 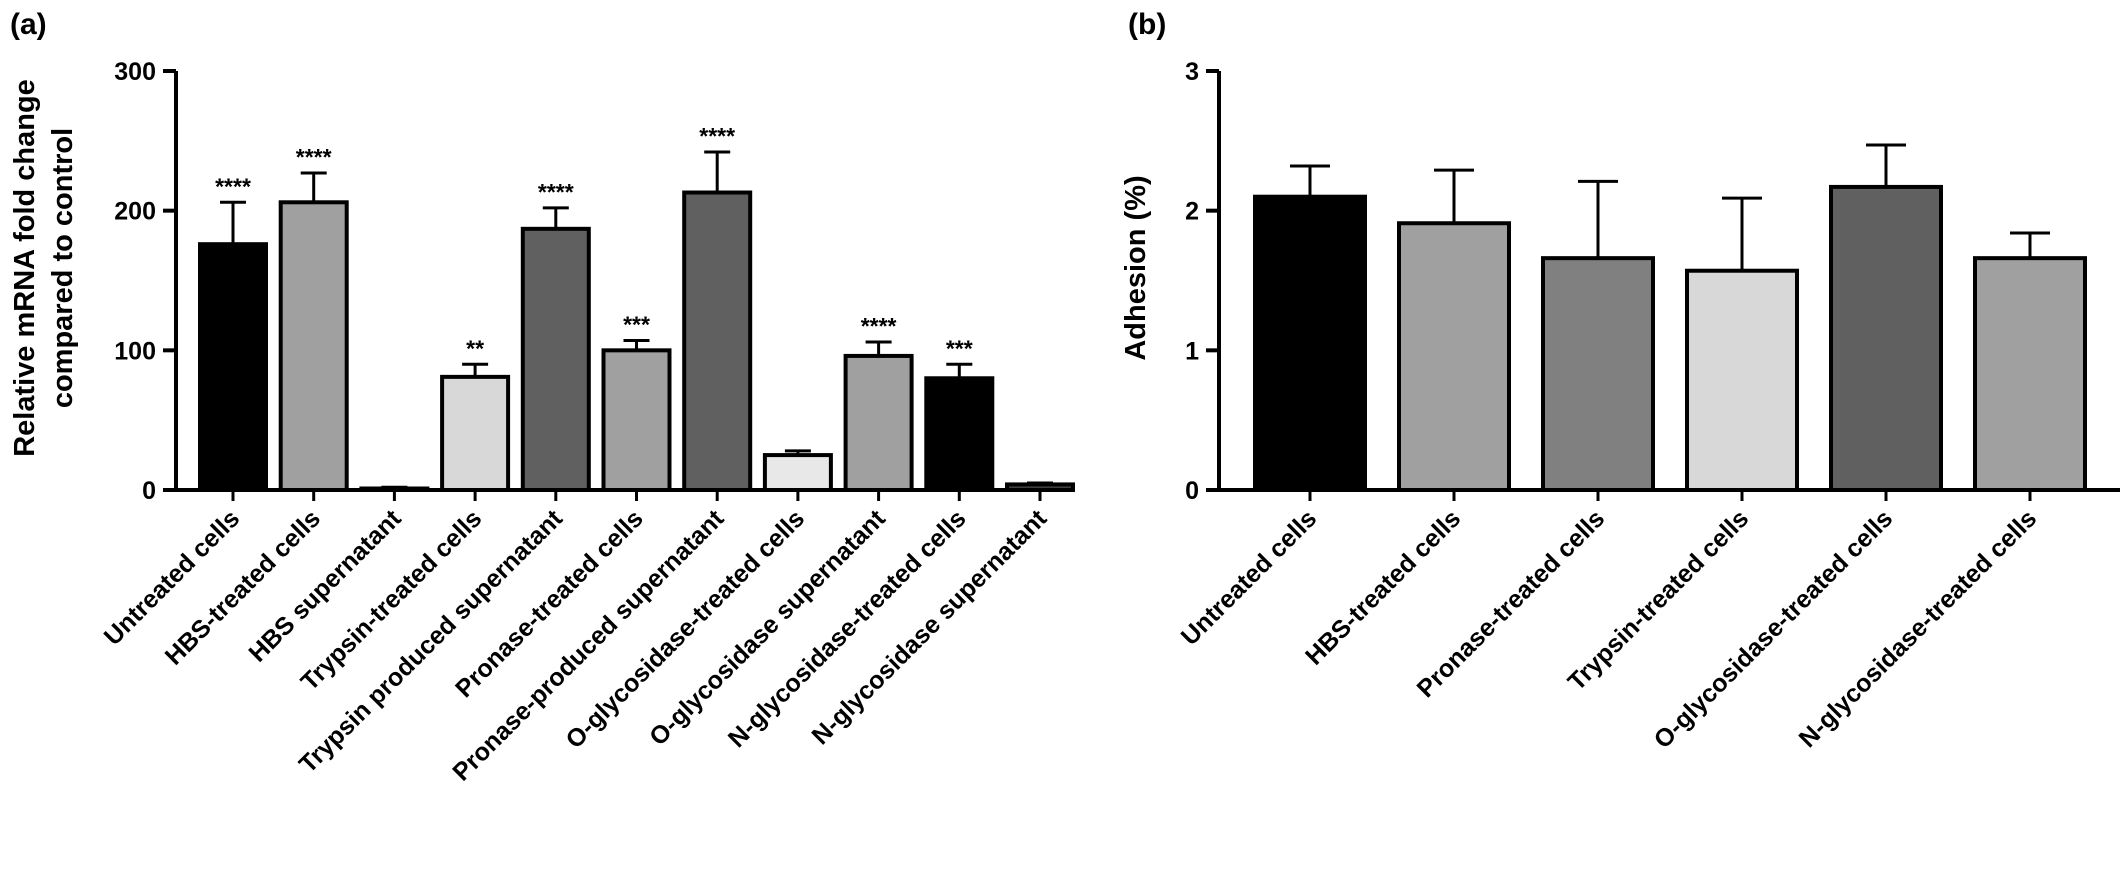 What do you see at coordinates (325, 586) in the screenshot?
I see `category-label: HBS supernatant` at bounding box center [325, 586].